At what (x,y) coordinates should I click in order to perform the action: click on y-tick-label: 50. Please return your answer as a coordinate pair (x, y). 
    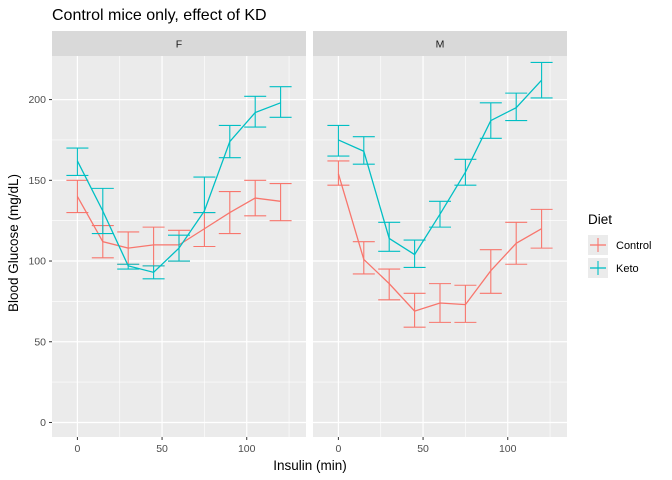
    Looking at the image, I should click on (40, 342).